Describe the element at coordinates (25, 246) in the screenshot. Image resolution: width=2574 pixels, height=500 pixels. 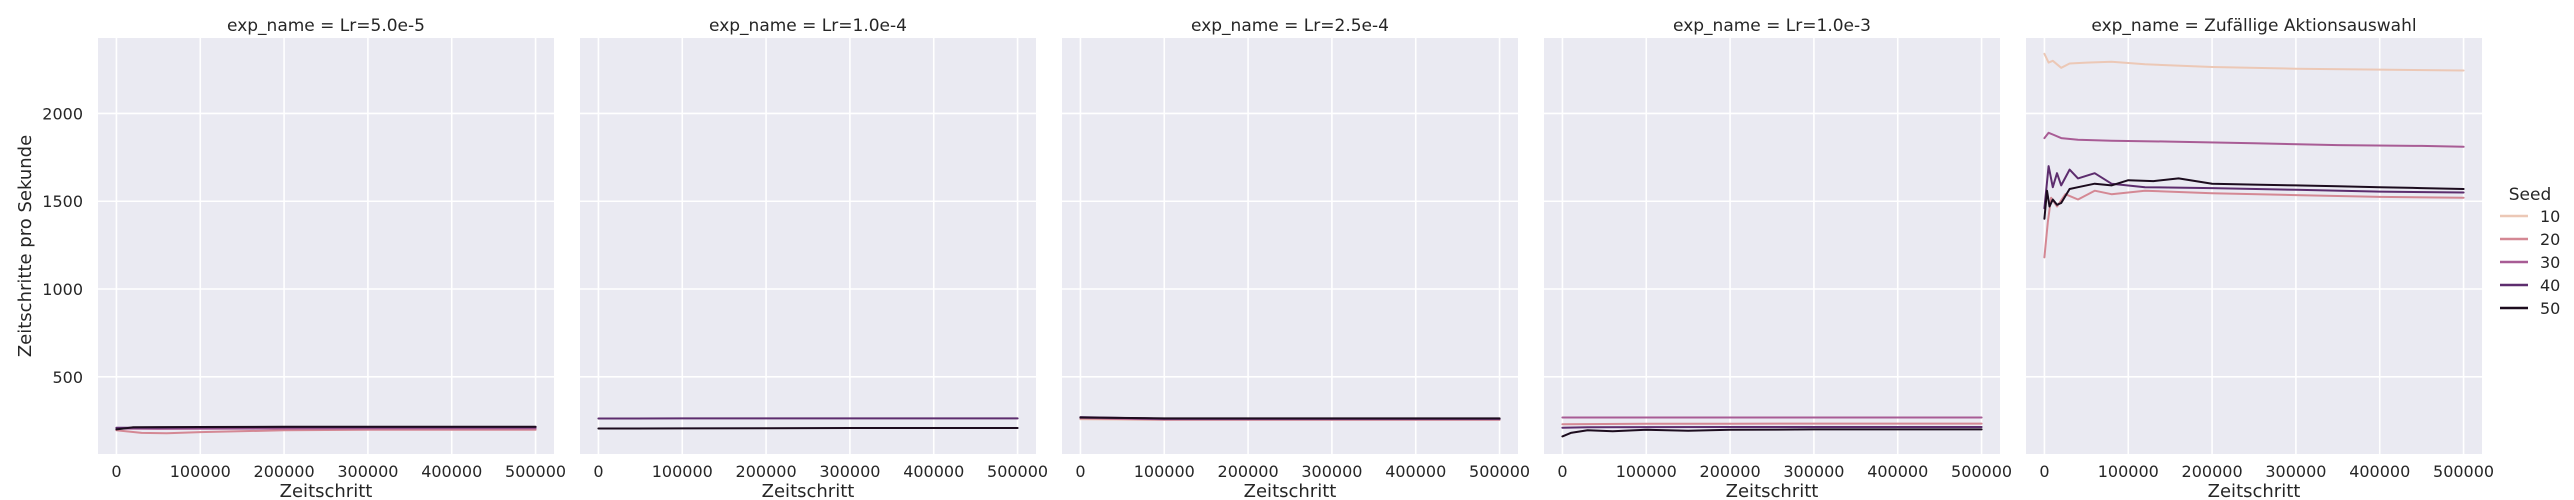
I see `y-axis-label: Zeitschritte pro Sekunde` at that location.